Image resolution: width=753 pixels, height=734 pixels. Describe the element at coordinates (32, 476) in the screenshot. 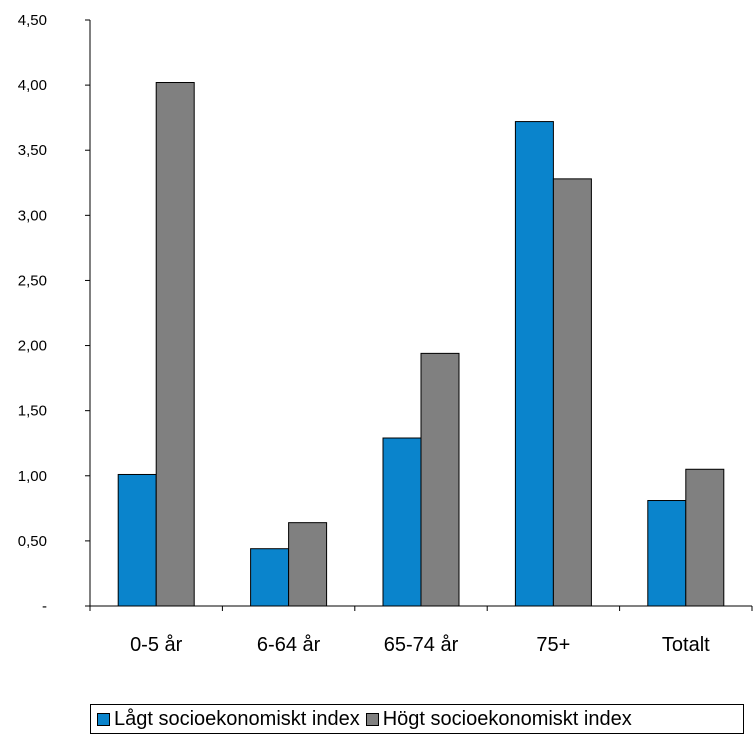

I see `y-tick-label: 1,00` at that location.